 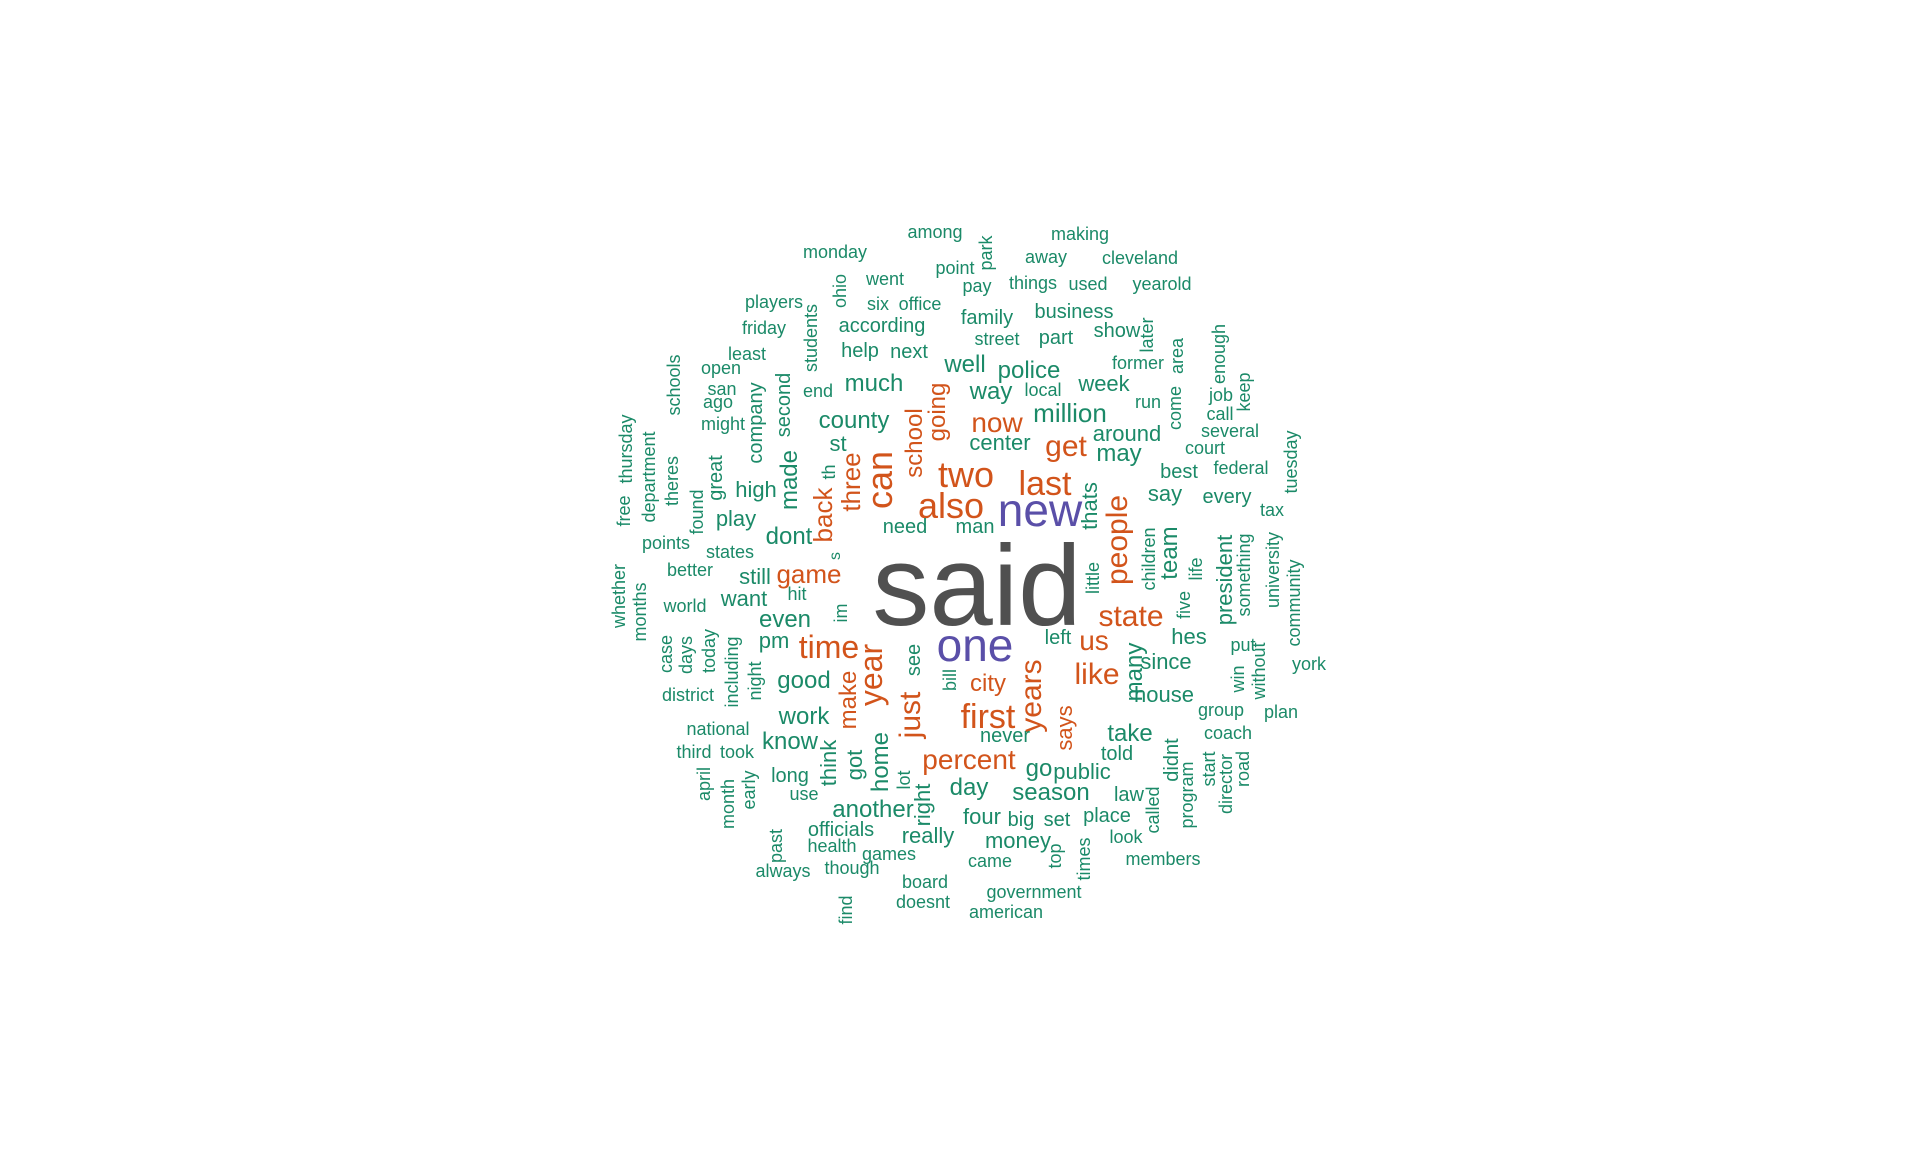 What do you see at coordinates (1021, 820) in the screenshot?
I see `word-big: big` at bounding box center [1021, 820].